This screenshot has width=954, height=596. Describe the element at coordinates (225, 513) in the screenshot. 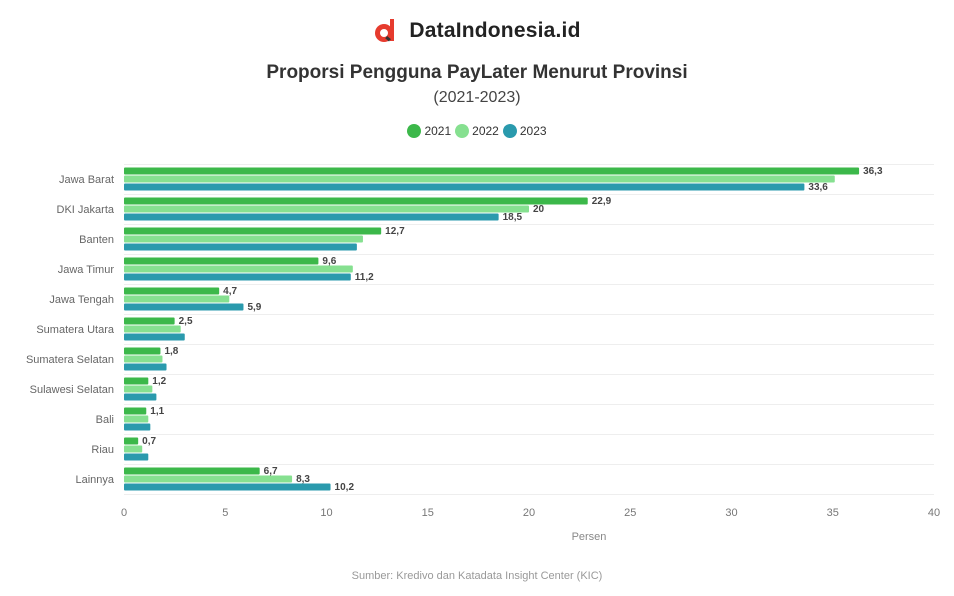

I see `x-tick-label: 5` at that location.